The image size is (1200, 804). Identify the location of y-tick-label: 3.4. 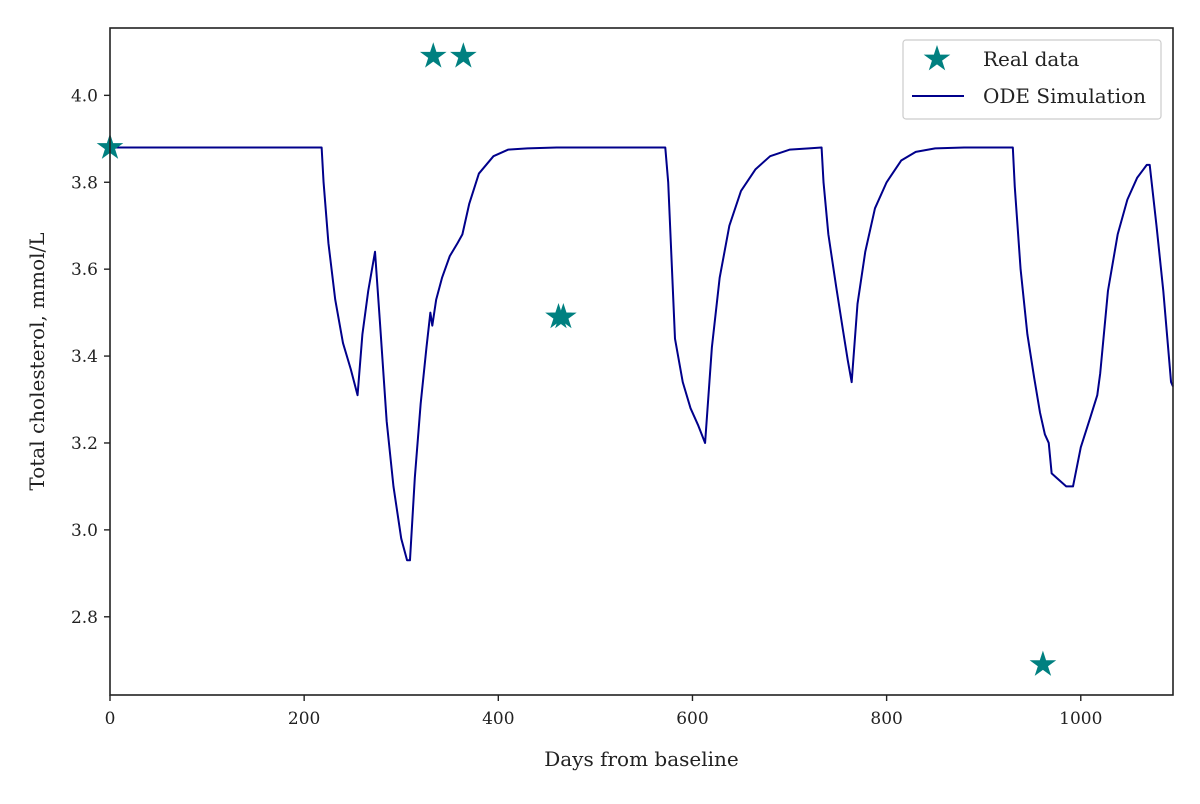
(84, 357).